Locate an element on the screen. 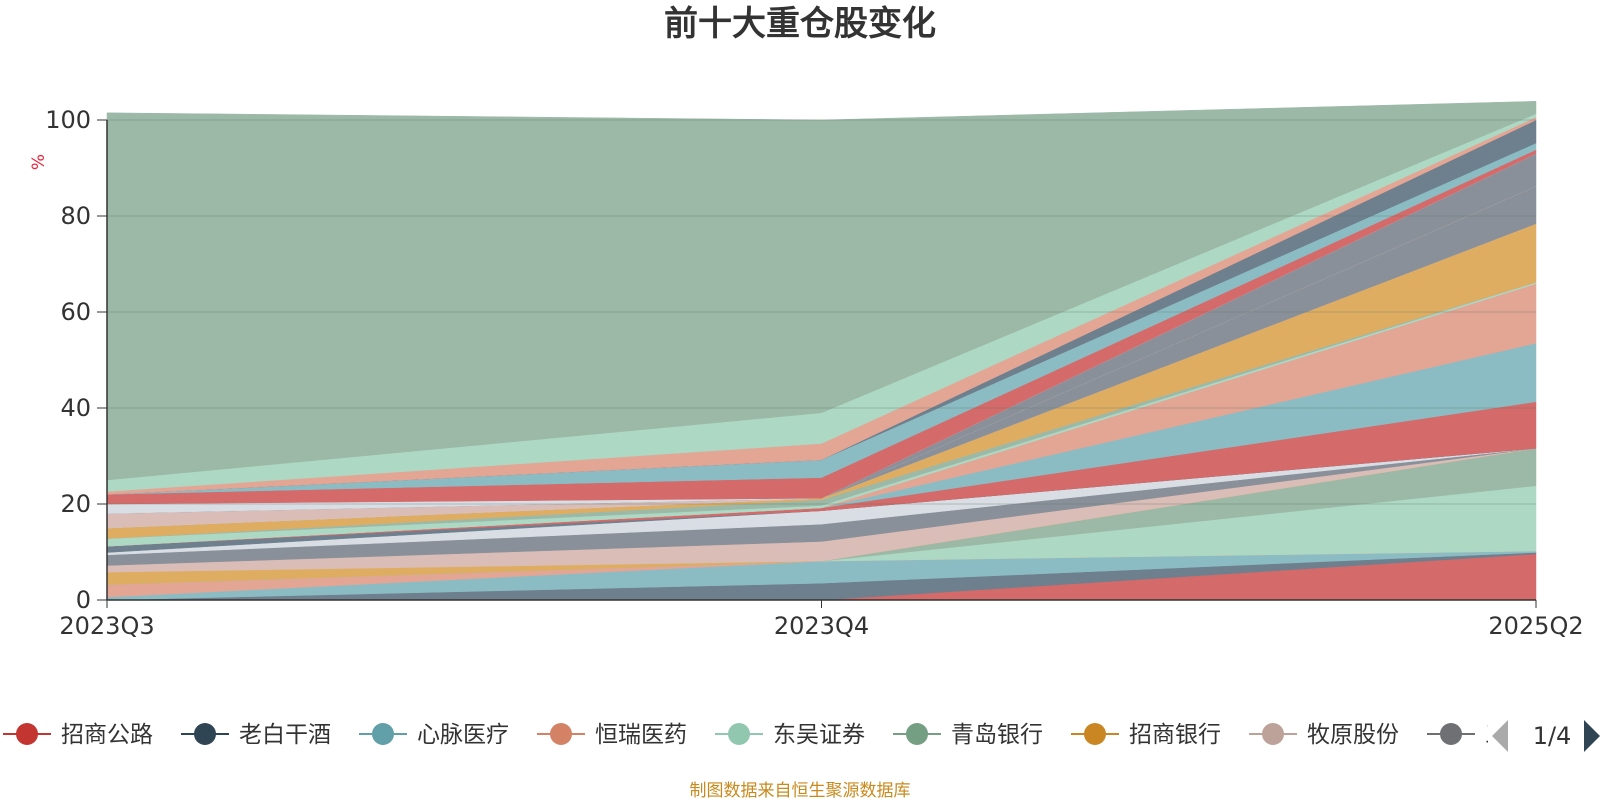 The width and height of the screenshot is (1600, 800). y-tick-label: 80 is located at coordinates (75, 216).